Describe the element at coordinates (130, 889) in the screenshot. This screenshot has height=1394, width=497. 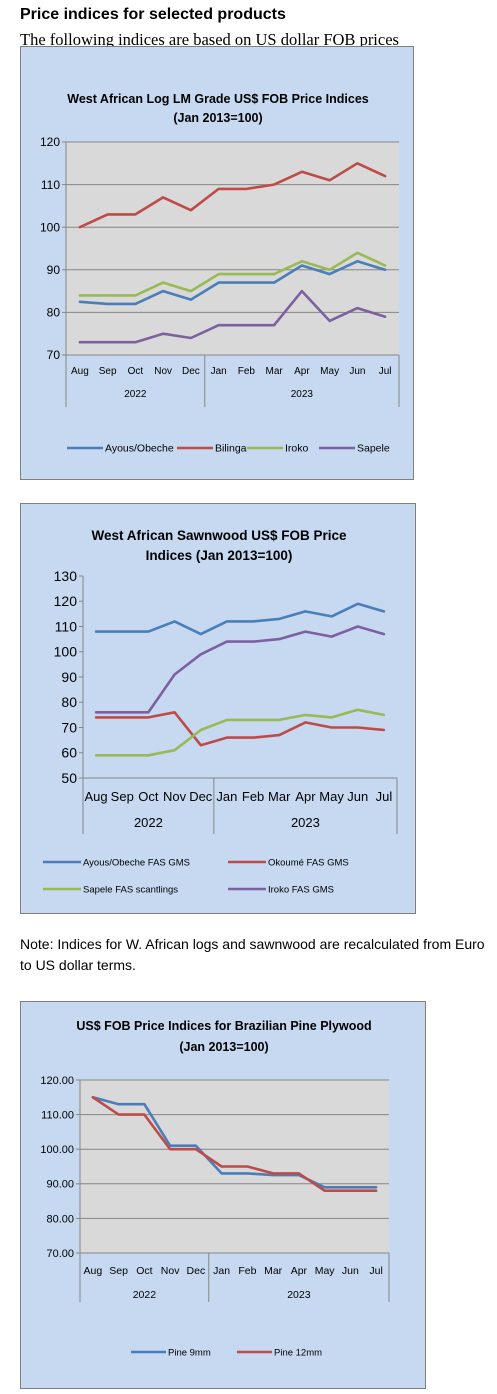
I see `legend-label: Sapele FAS scantlings` at that location.